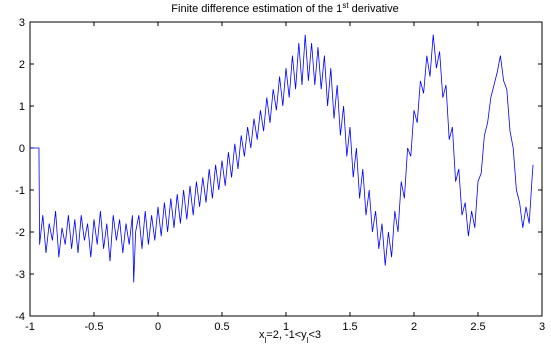 The height and width of the screenshot is (350, 551). I want to click on x-tick-label: 1.5, so click(349, 327).